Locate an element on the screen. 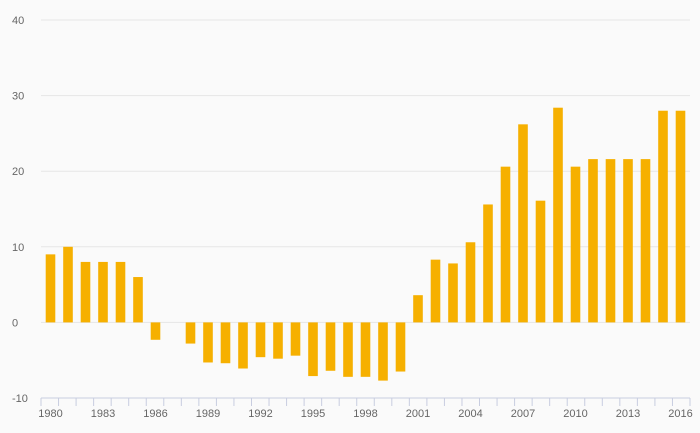  x-tick-label: 2001 is located at coordinates (418, 414).